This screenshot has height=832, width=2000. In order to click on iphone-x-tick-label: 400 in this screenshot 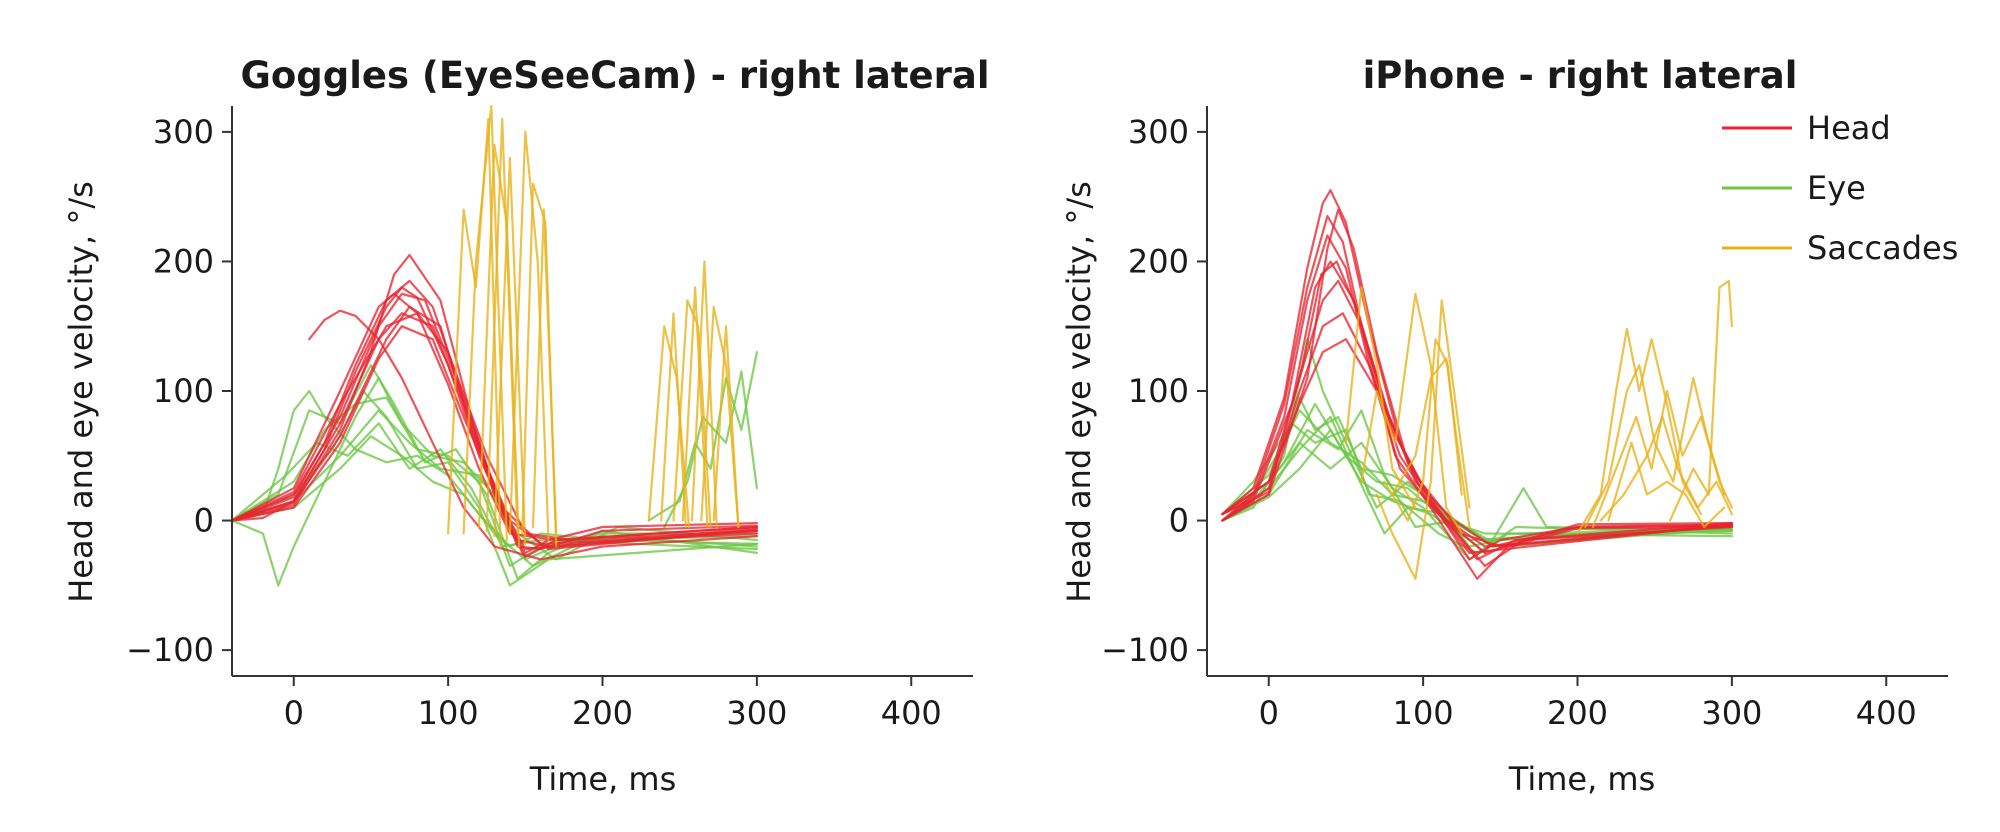, I will do `click(1886, 713)`.